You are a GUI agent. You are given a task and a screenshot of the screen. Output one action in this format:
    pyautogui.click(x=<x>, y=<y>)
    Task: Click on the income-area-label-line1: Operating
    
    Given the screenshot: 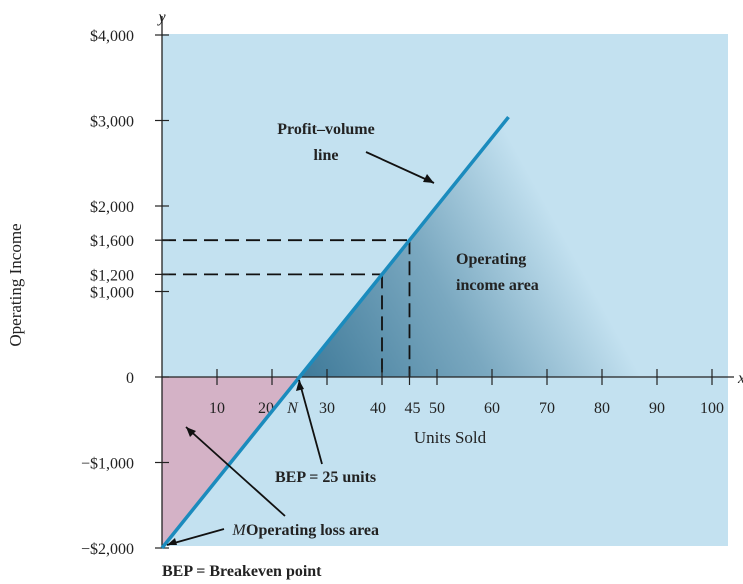 What is the action you would take?
    pyautogui.click(x=491, y=259)
    